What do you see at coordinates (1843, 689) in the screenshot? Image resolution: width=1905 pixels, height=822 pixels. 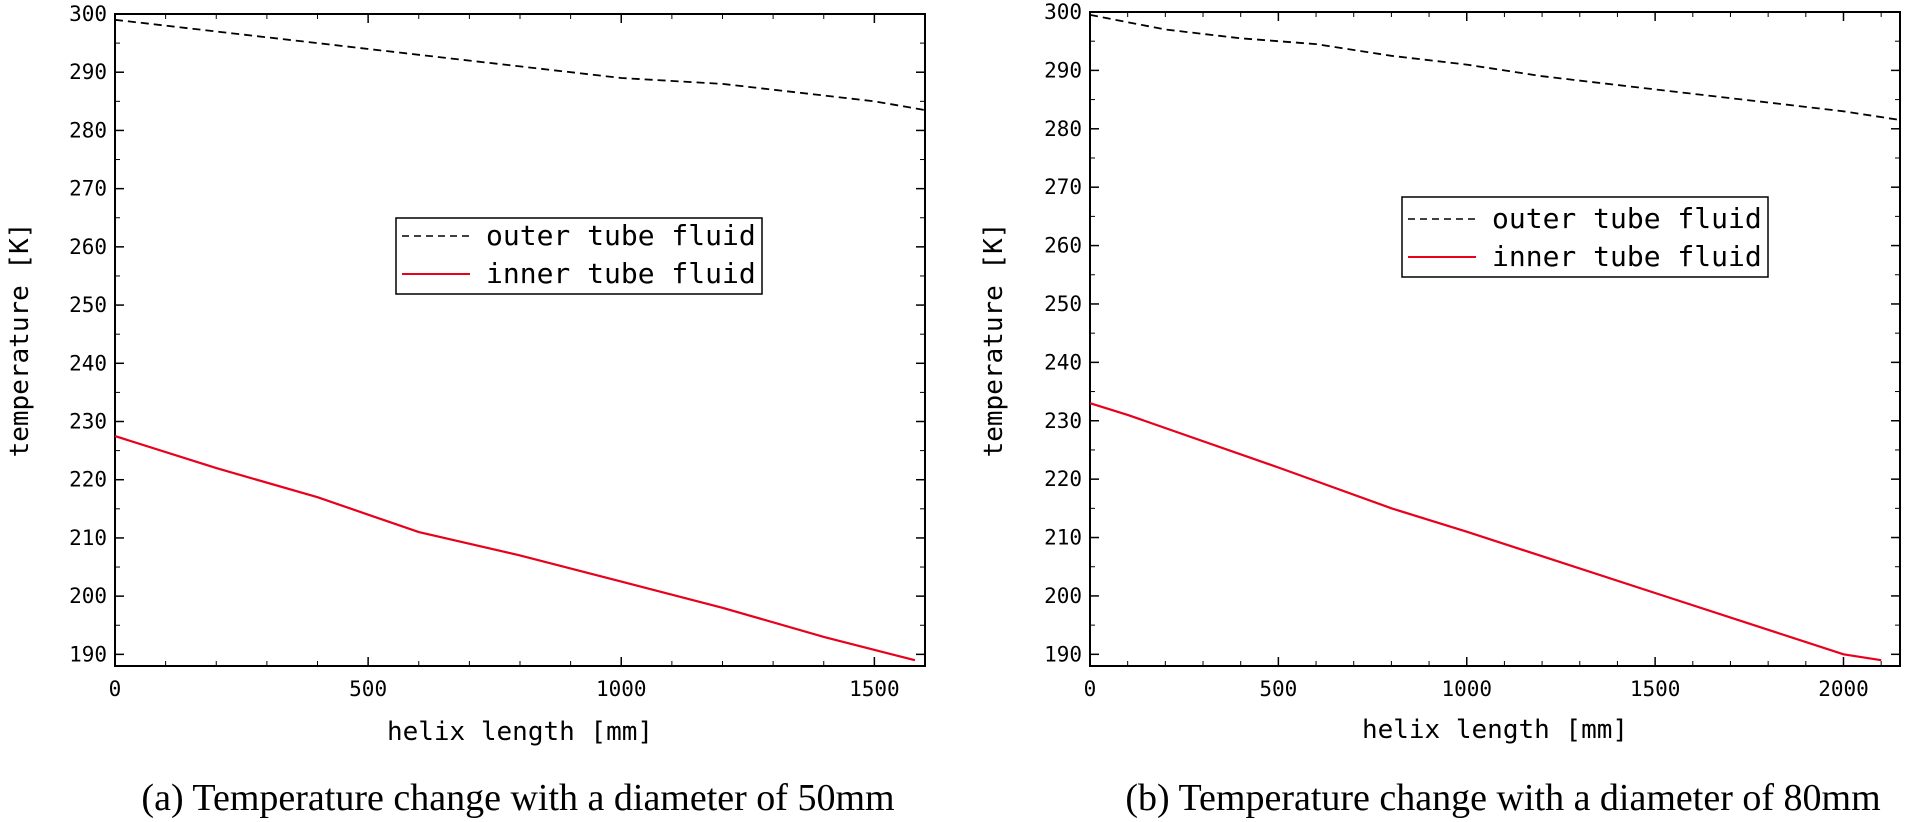 I see `x-tick-label: 2000` at bounding box center [1843, 689].